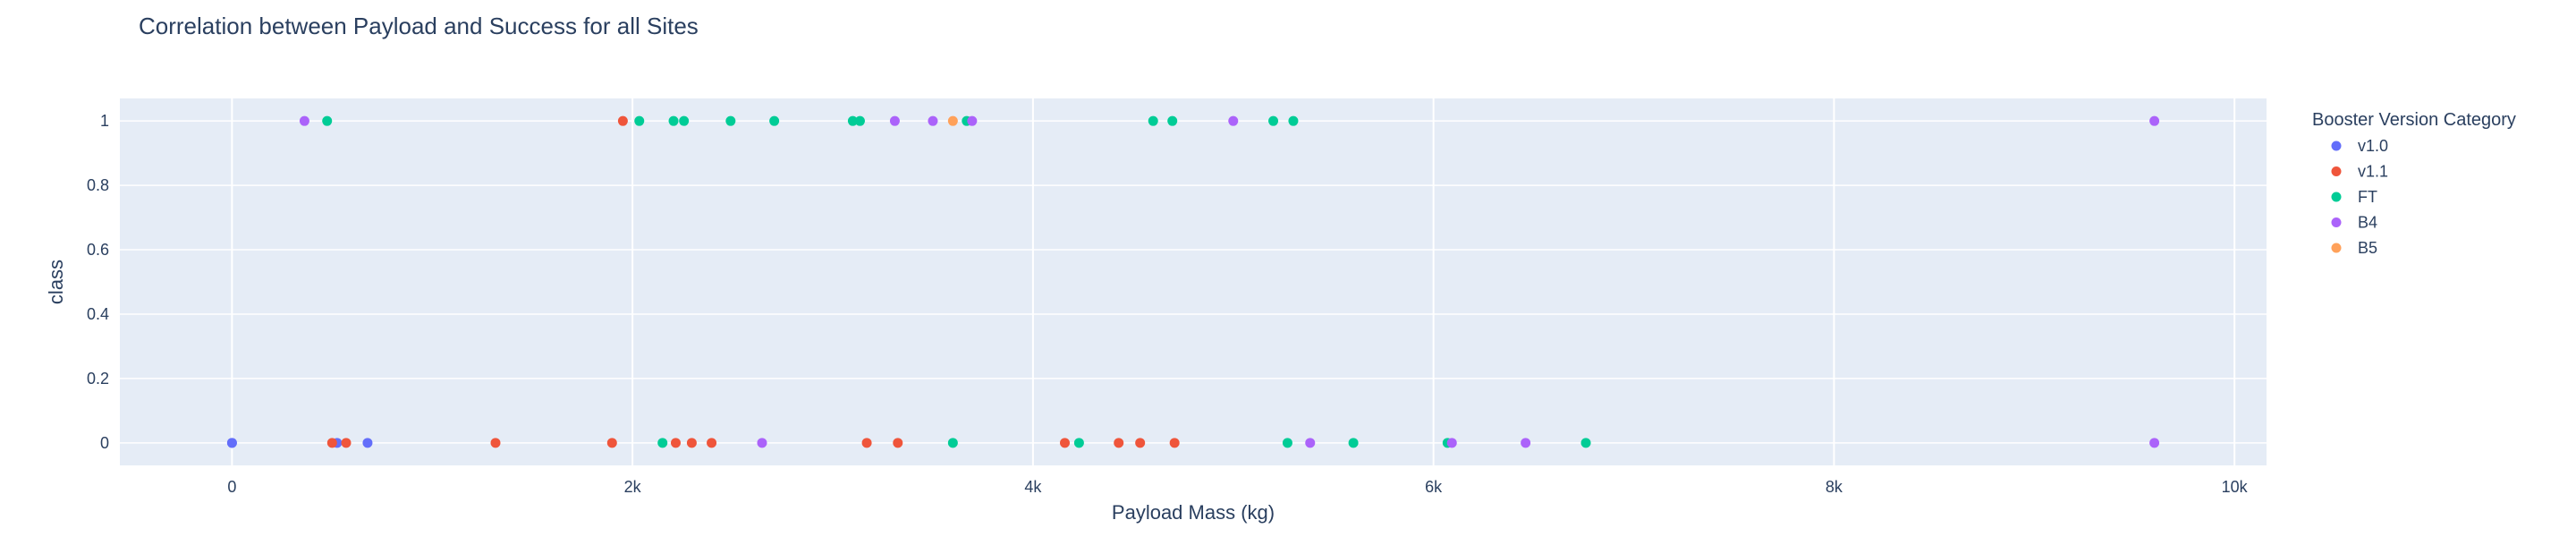 This screenshot has width=2576, height=537. I want to click on x-tick-label: 2k, so click(633, 487).